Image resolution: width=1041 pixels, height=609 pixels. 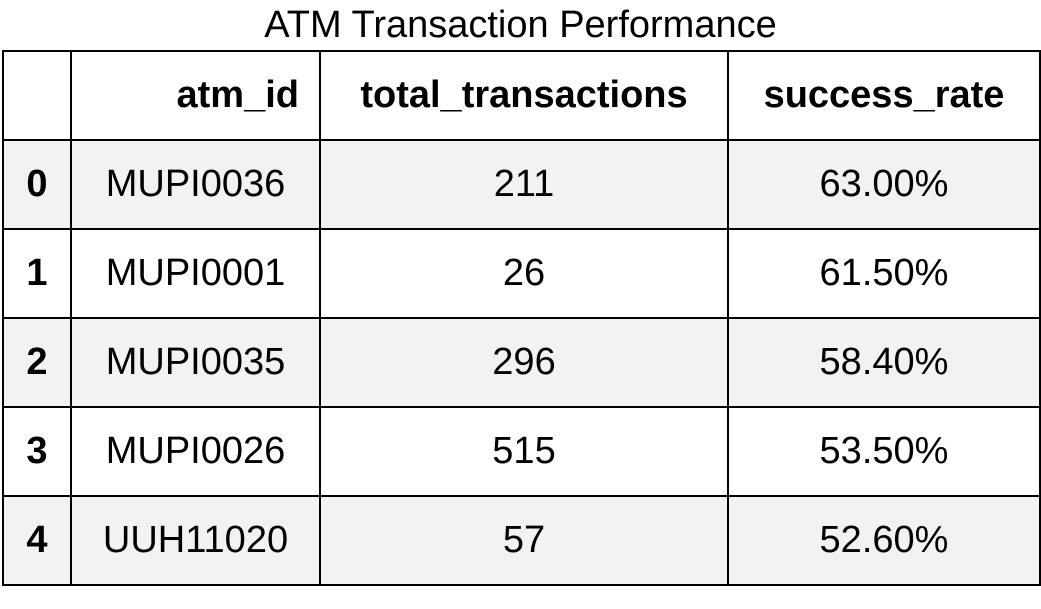 I want to click on table-row: 4 UUH11020 57 52.60%, so click(x=521, y=540).